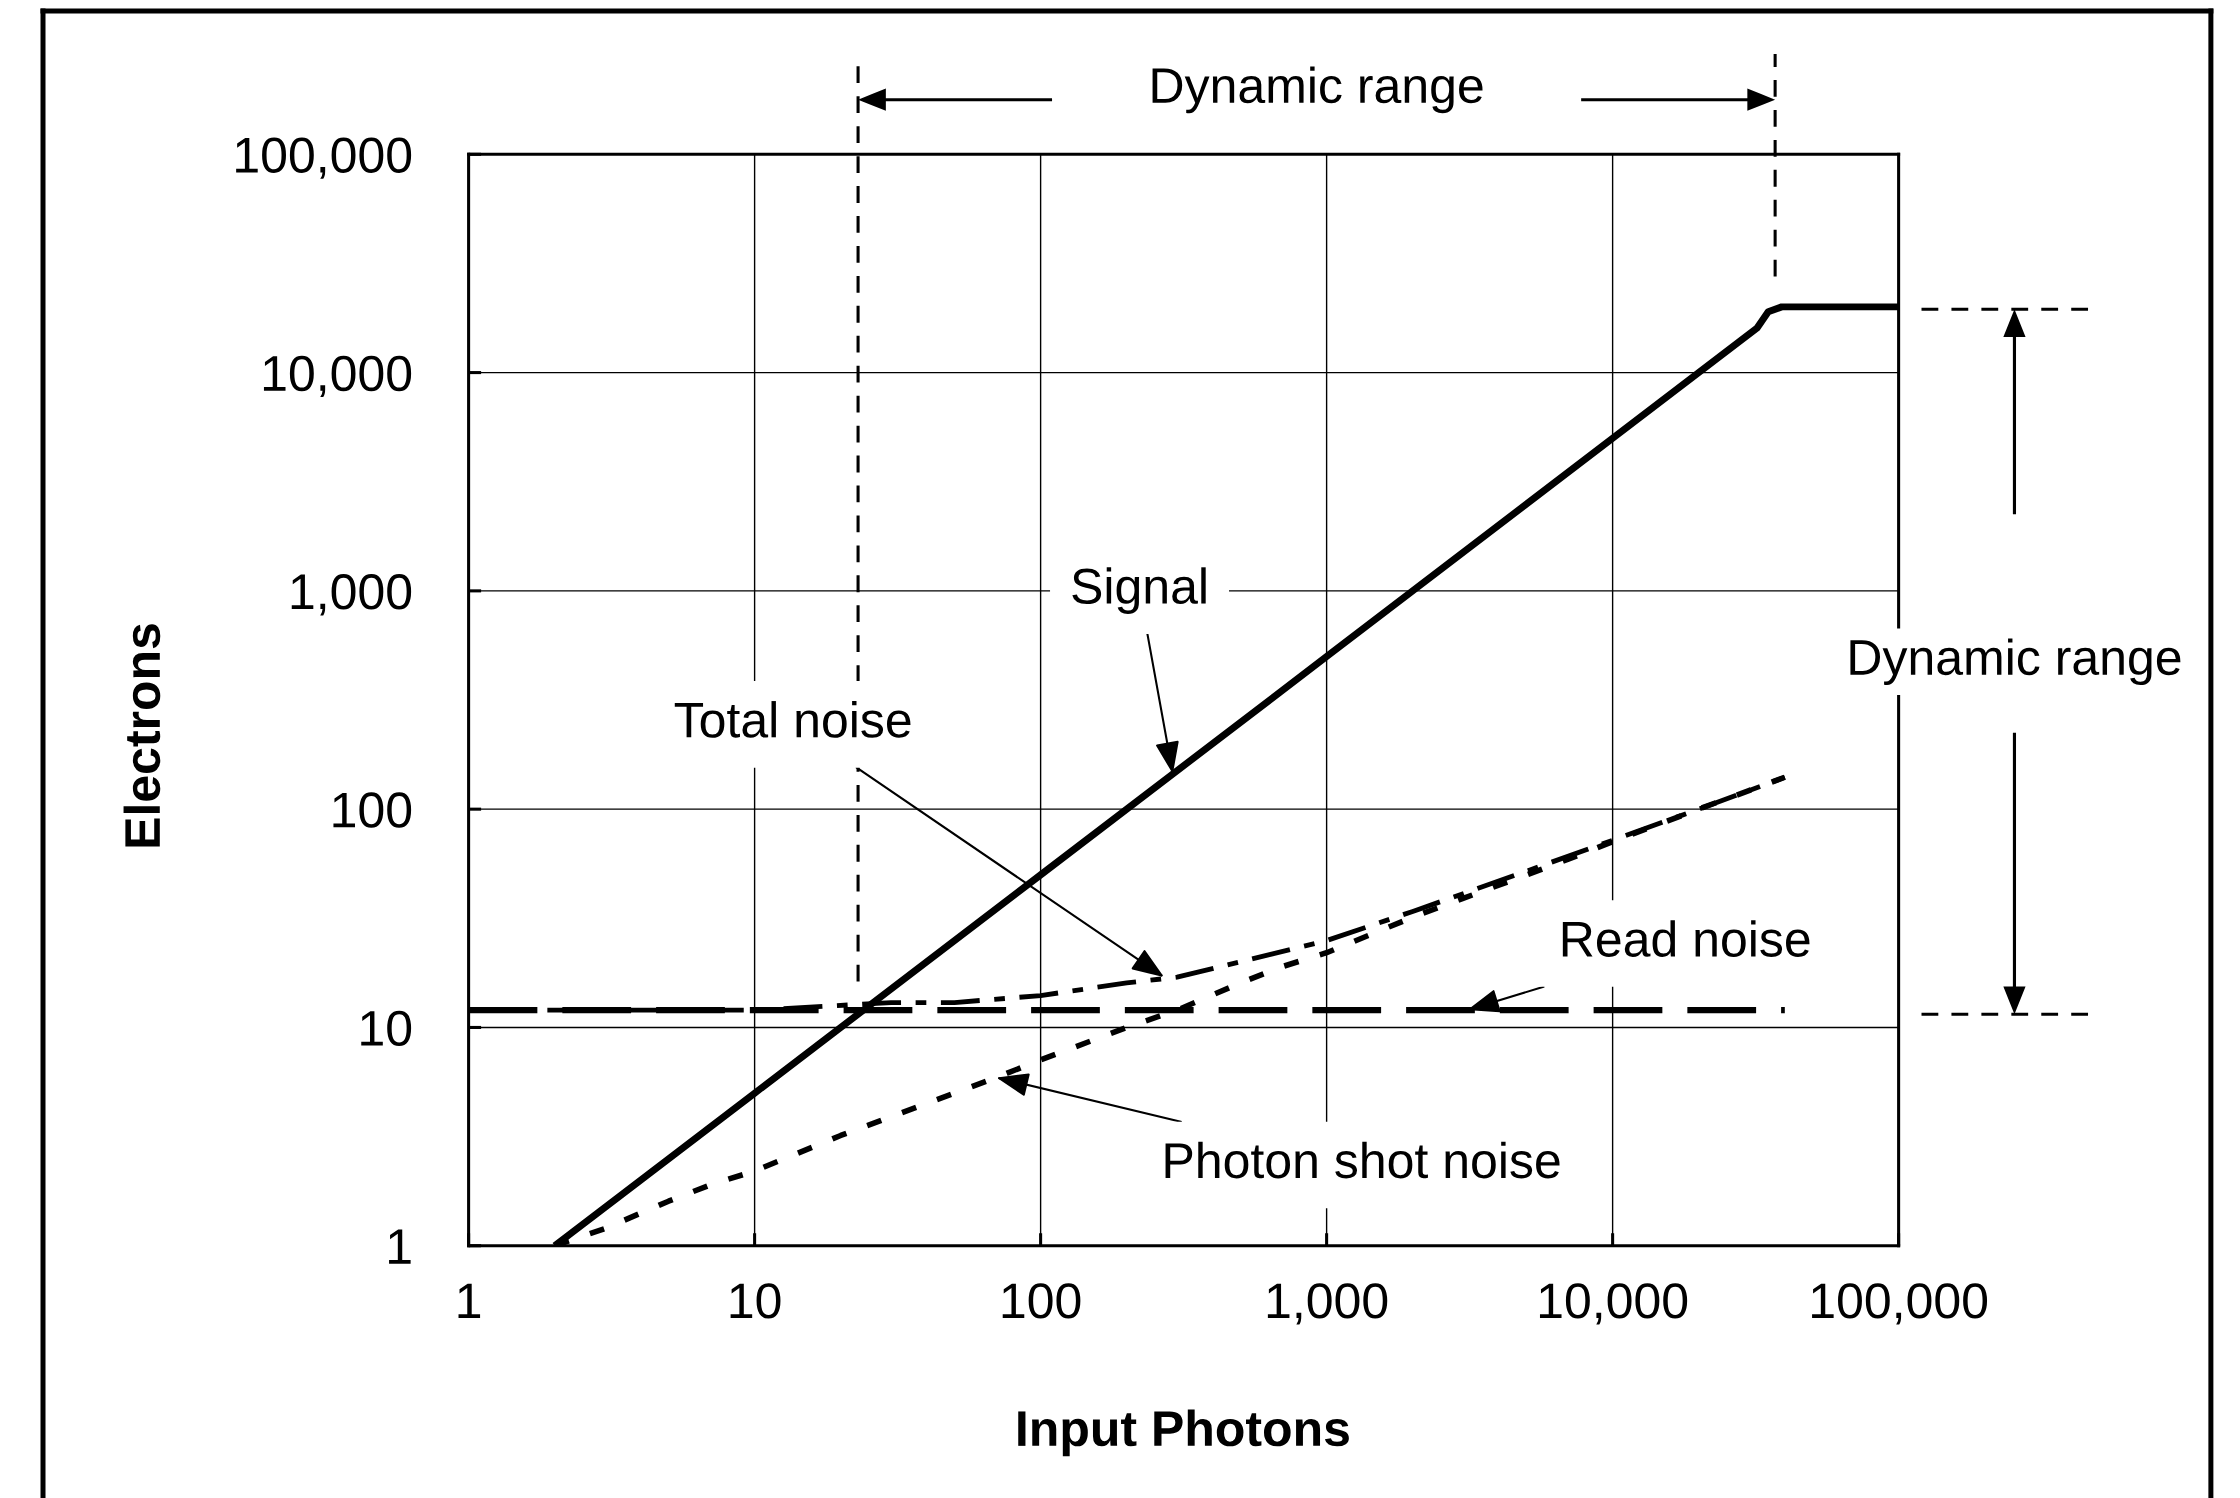 This screenshot has width=2240, height=1498. What do you see at coordinates (400, 1246) in the screenshot?
I see `y-tick-label: 1` at bounding box center [400, 1246].